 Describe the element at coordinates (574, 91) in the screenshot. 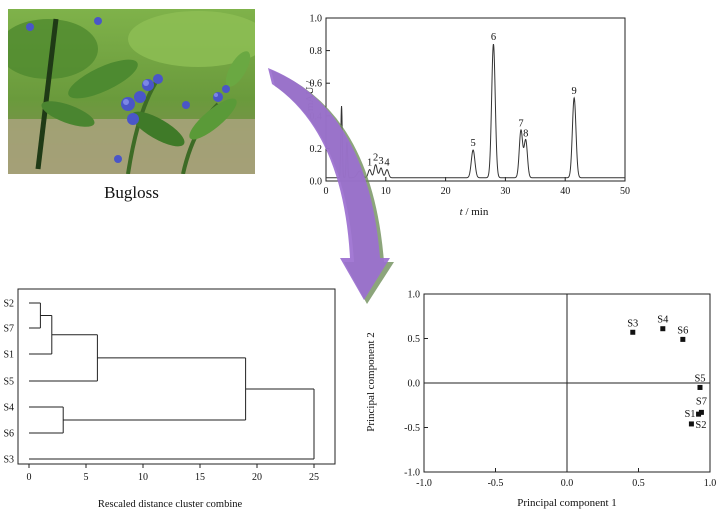

I see `peak-label-9: 9` at that location.